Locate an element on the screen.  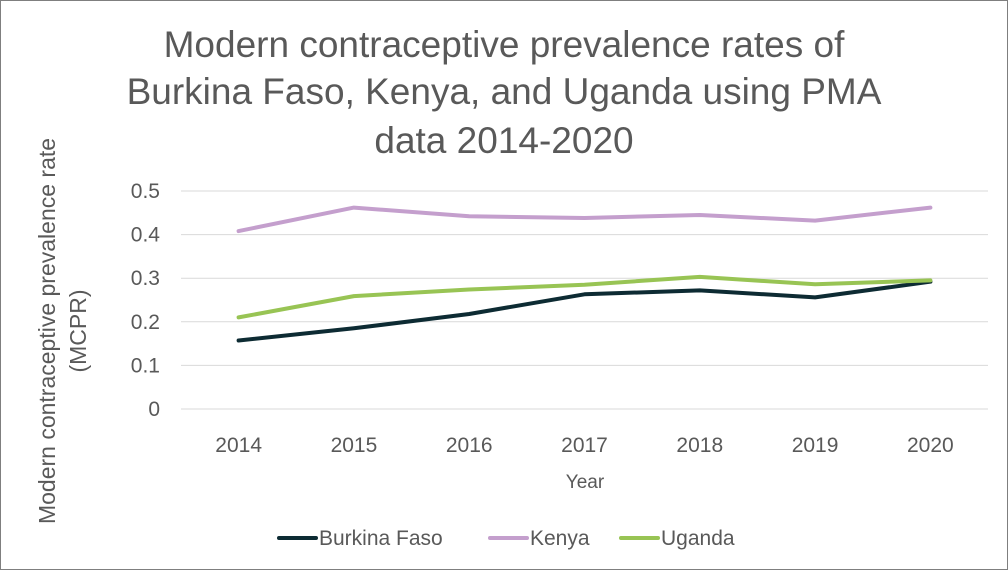
x-tick-label: 2014 is located at coordinates (238, 445).